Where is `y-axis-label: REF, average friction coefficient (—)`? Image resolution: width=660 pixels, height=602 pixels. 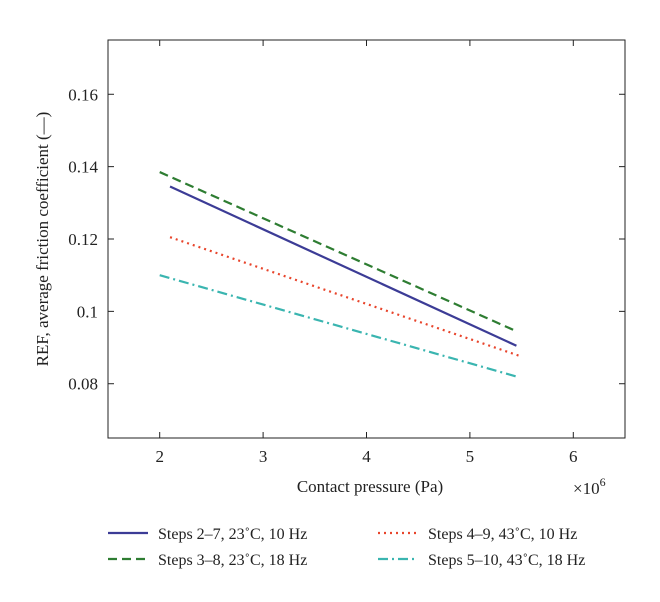
y-axis-label: REF, average friction coefficient (—) is located at coordinates (42, 239).